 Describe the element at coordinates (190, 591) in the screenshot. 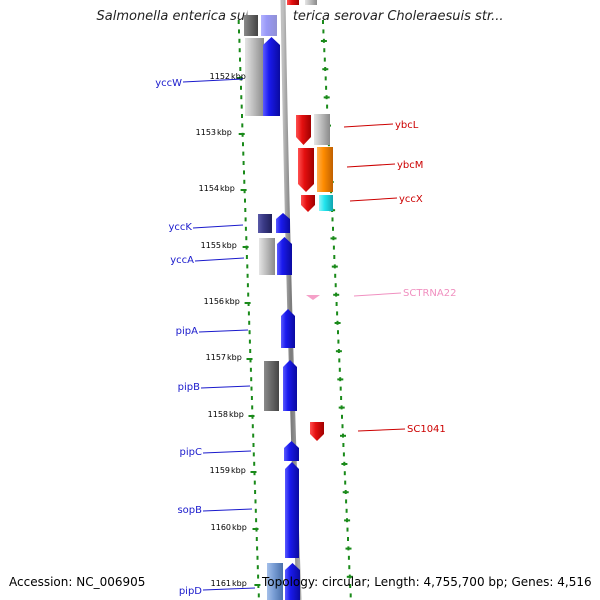

I see `gene-label-pipd: pipD` at that location.